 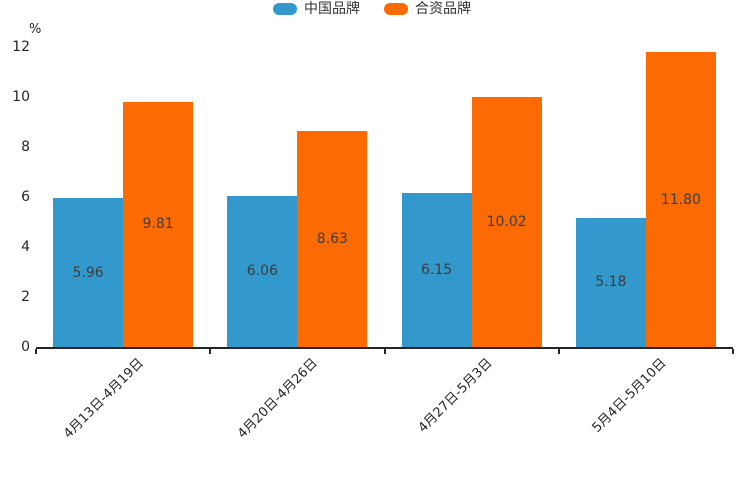 I want to click on bar-value-label: 9.81, so click(x=158, y=224).